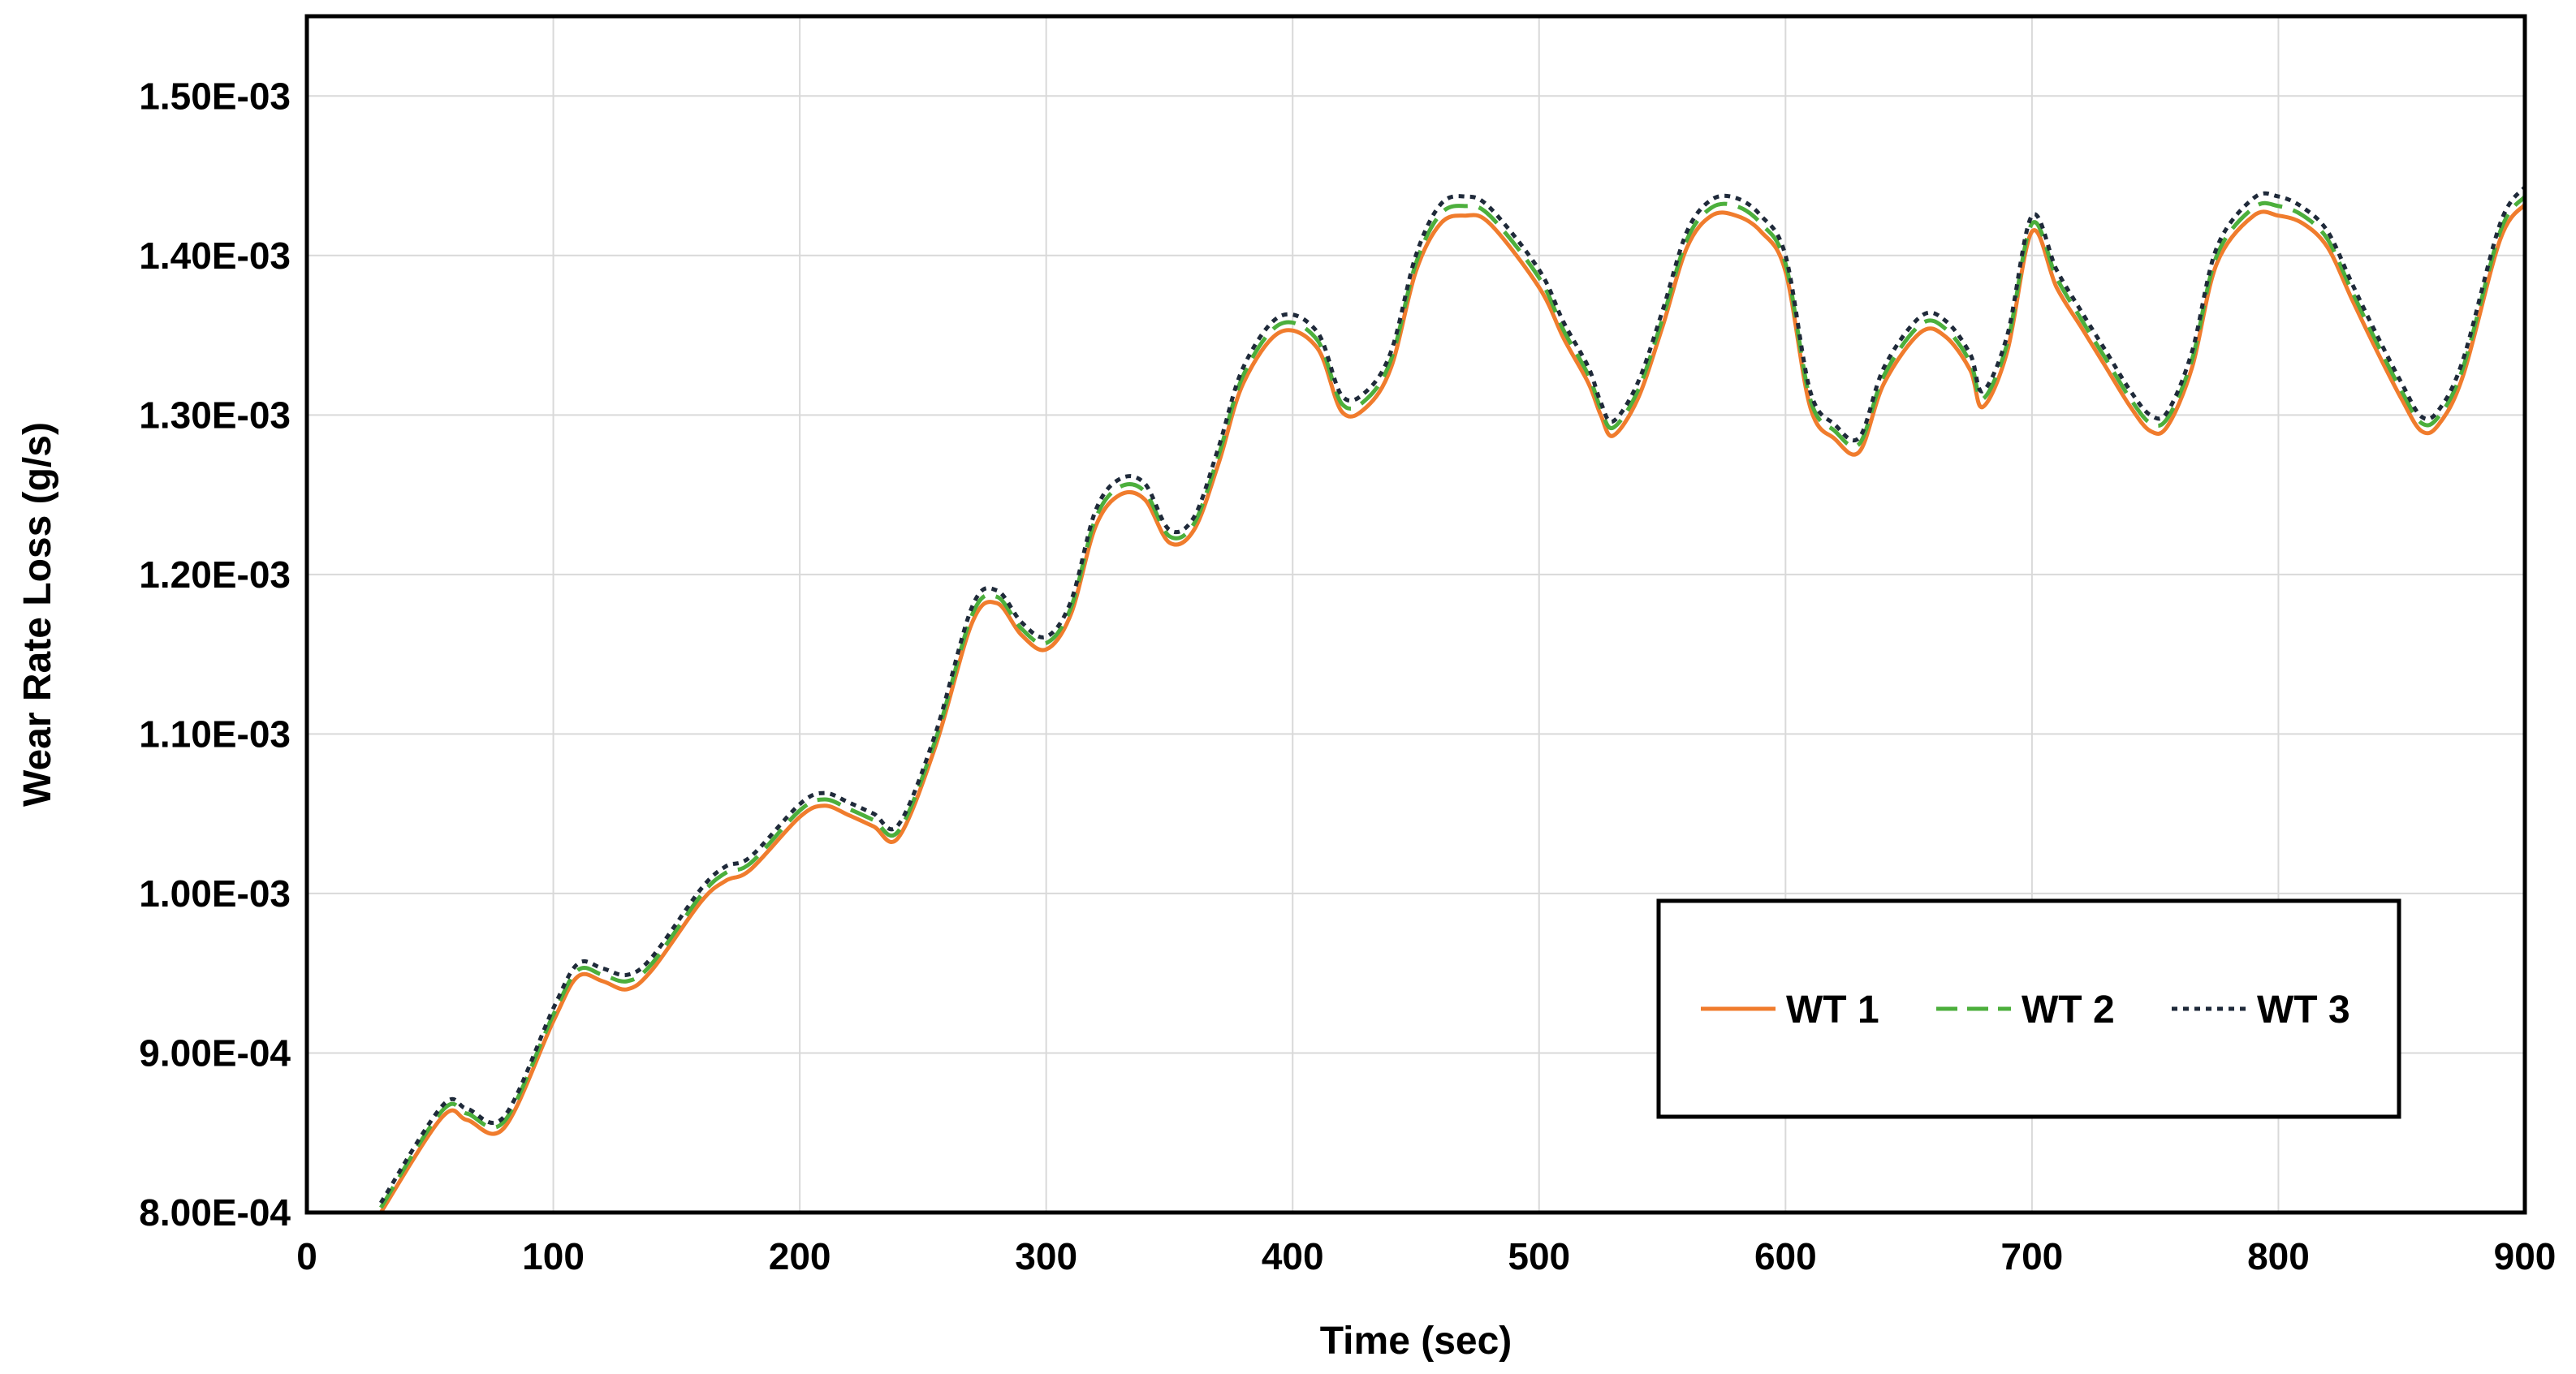 The width and height of the screenshot is (2576, 1374). Describe the element at coordinates (215, 1053) in the screenshot. I see `y-tick-label: 9.00E-04` at that location.